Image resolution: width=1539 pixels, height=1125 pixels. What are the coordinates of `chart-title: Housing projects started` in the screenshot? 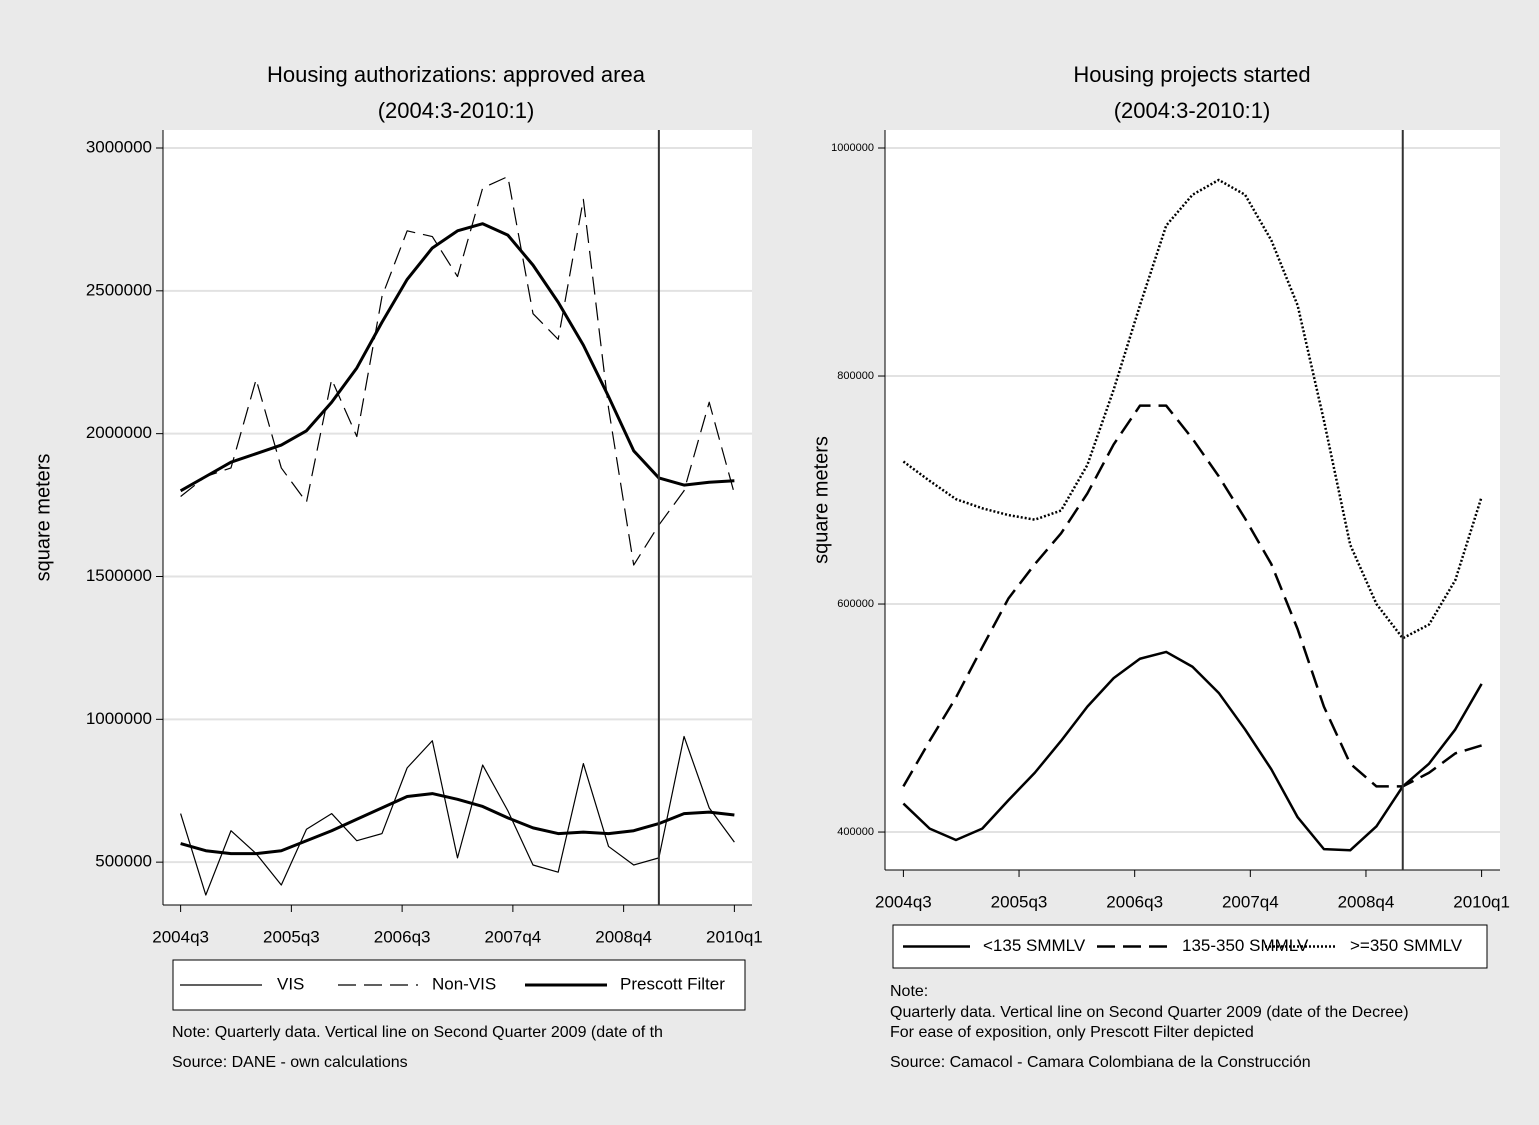 It's located at (1191, 74).